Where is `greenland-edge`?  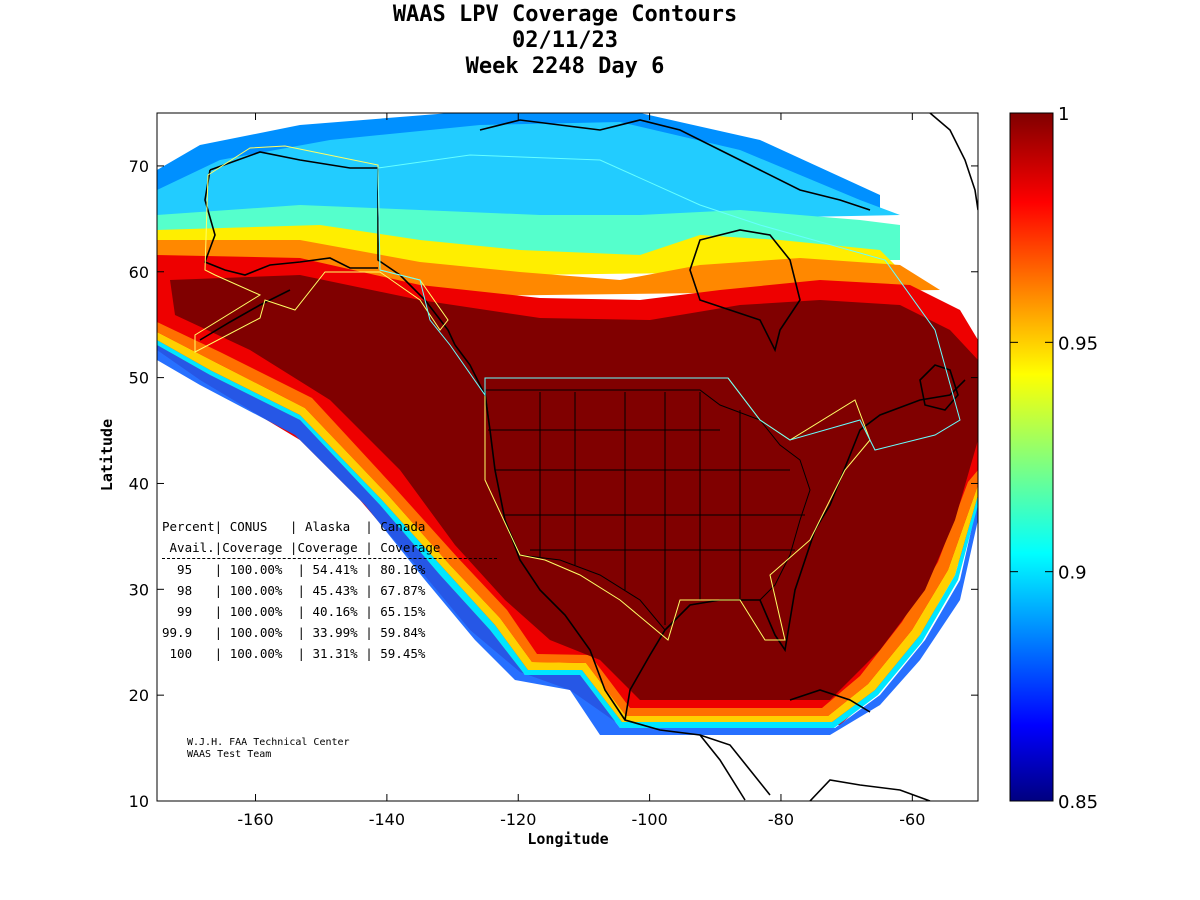
greenland-edge is located at coordinates (953, 162).